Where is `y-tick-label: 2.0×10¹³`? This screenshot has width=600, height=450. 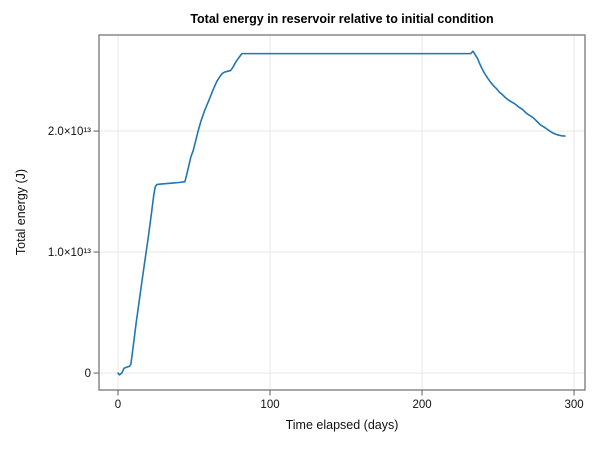
y-tick-label: 2.0×10¹³ is located at coordinates (69, 132).